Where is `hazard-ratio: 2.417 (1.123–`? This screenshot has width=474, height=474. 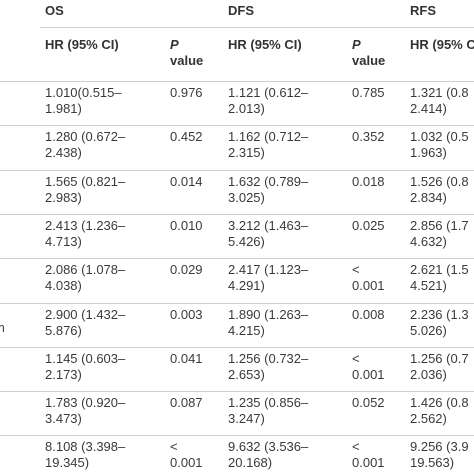 hazard-ratio: 2.417 (1.123– is located at coordinates (268, 270).